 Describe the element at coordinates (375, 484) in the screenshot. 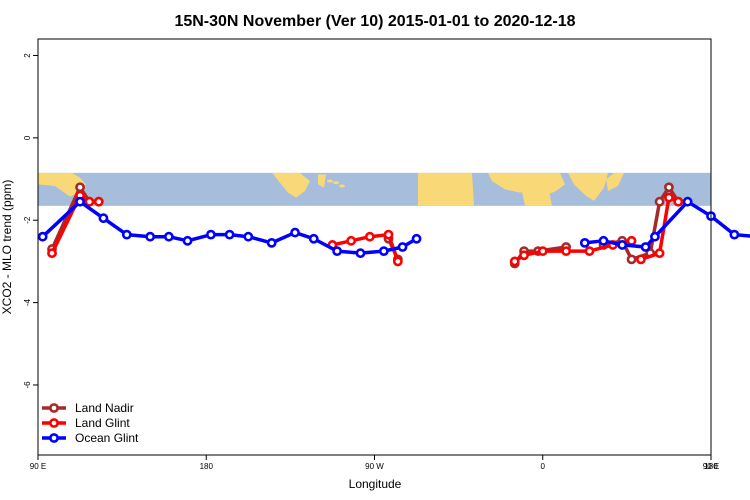

I see `x-axis-label: Longitude` at that location.